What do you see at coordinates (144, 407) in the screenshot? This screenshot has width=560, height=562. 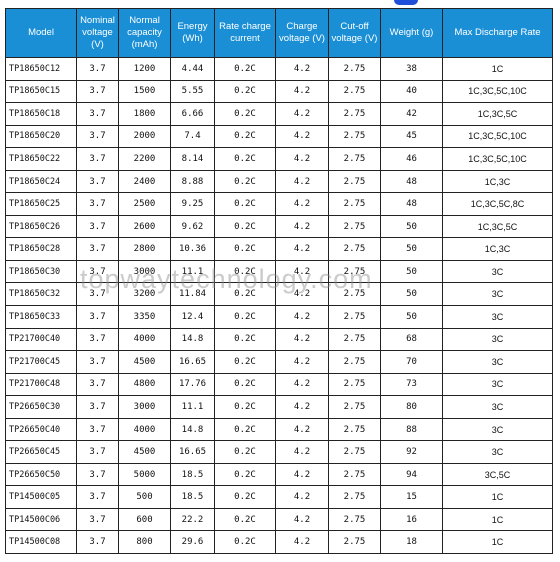 I see `capacity-cell: 3000` at bounding box center [144, 407].